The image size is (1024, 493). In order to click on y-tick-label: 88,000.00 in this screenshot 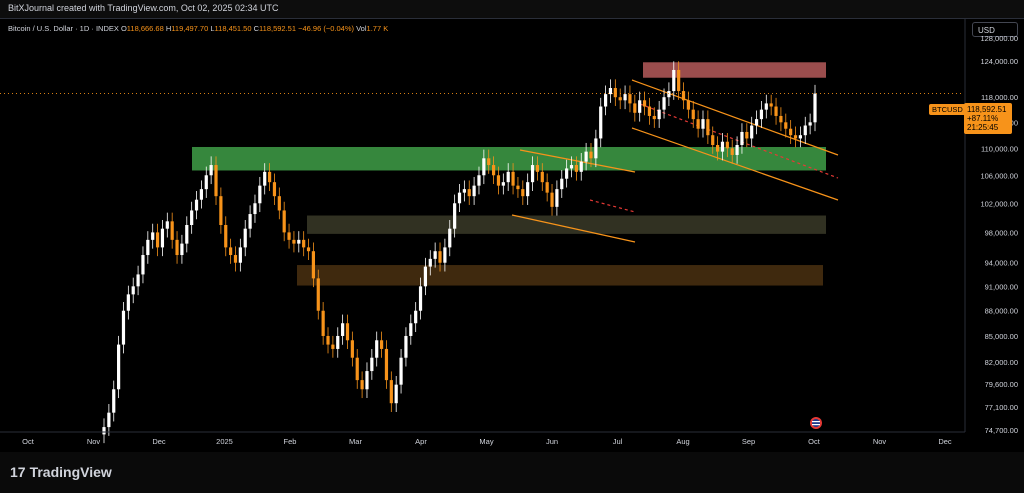, I will do `click(1001, 311)`.